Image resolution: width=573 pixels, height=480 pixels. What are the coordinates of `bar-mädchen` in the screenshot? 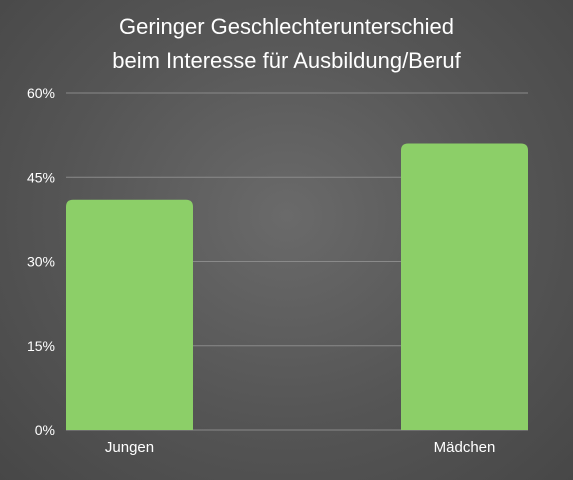 It's located at (464, 287).